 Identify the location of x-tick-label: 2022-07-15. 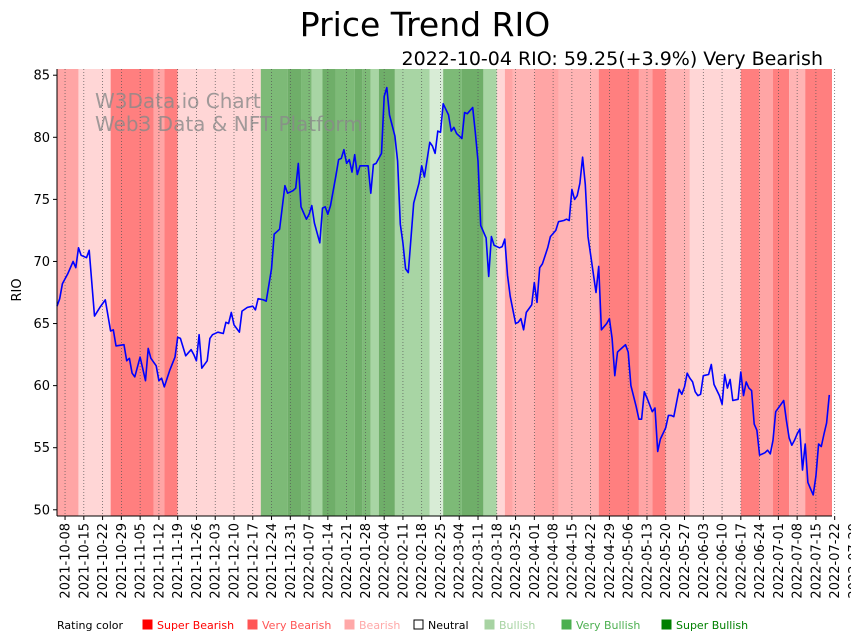
(816, 561).